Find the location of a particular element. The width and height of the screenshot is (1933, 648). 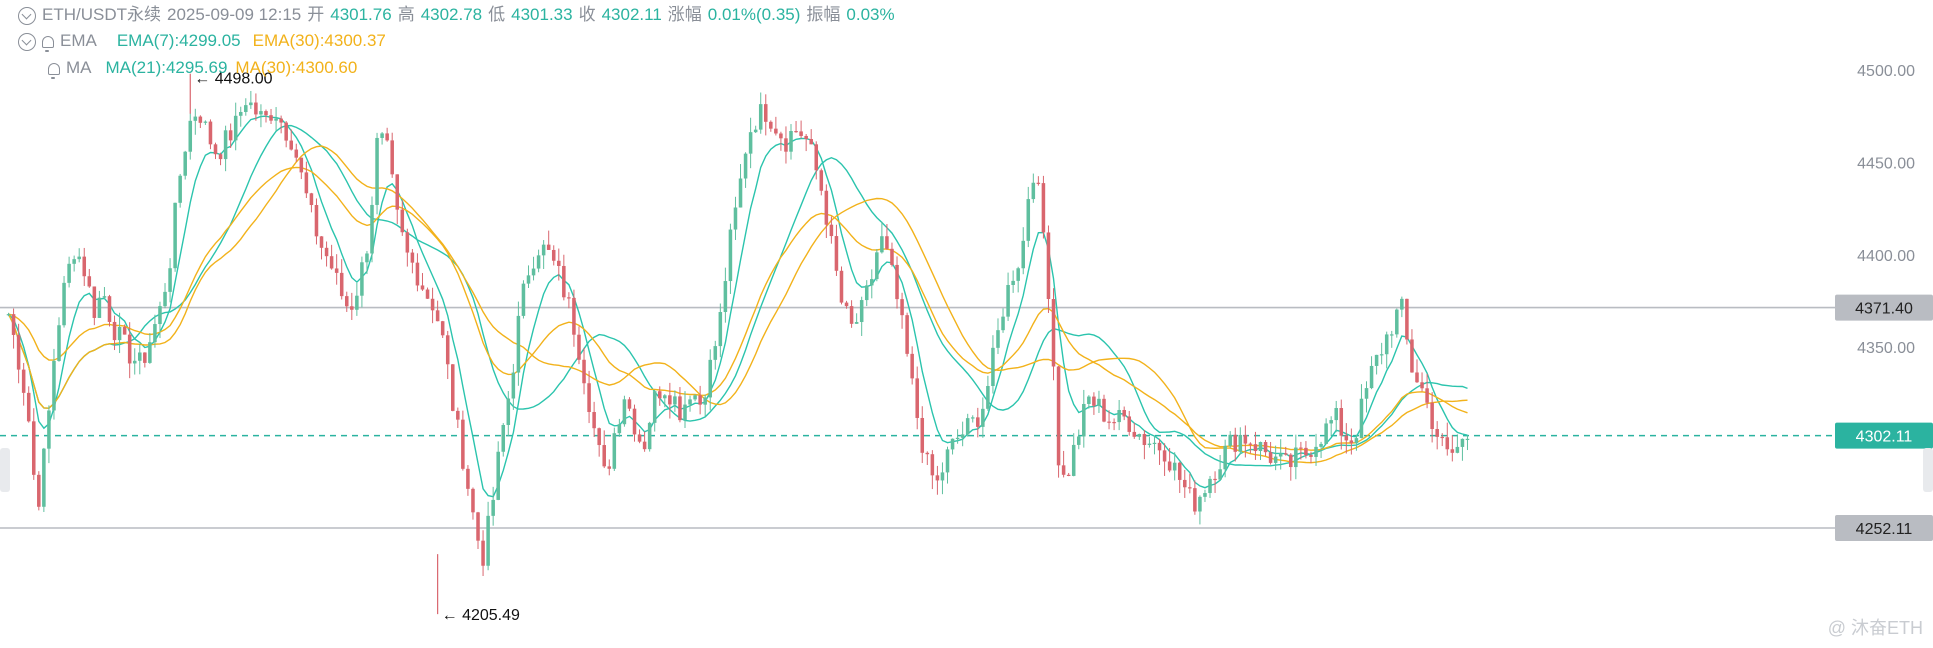

ema-indicator-name: EMA is located at coordinates (78, 40).